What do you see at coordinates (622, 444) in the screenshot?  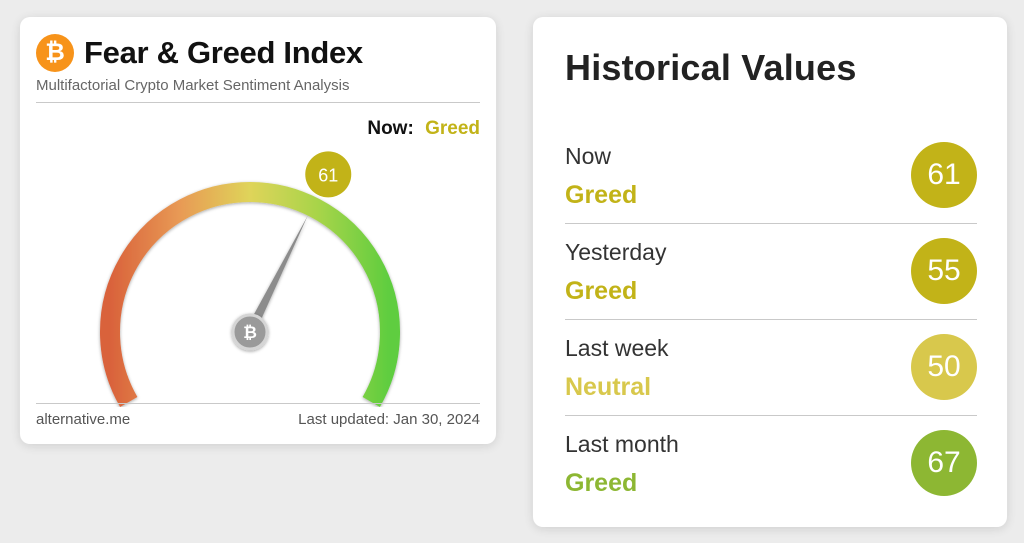 I see `period-label: Last month` at bounding box center [622, 444].